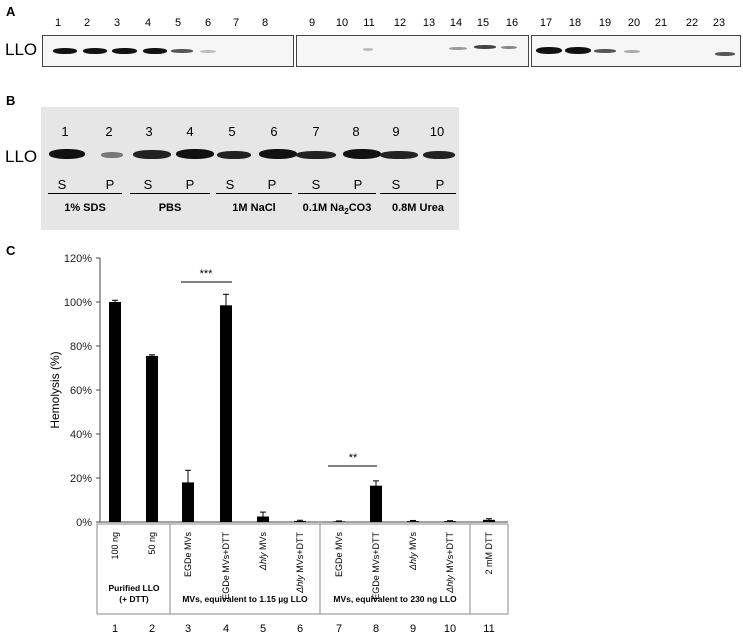 This screenshot has height=638, width=743. Describe the element at coordinates (263, 542) in the screenshot. I see `x-tick-label-rest: MVs` at that location.